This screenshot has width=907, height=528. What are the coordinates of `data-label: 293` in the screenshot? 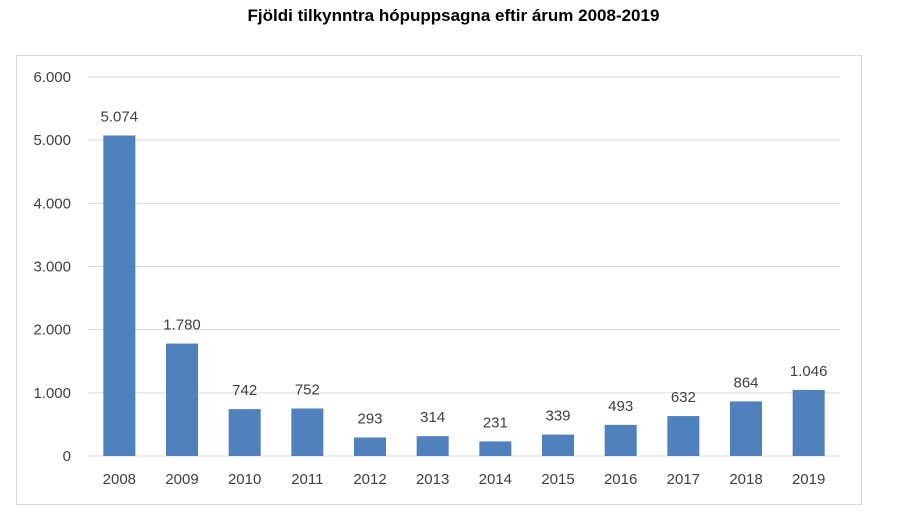 It's located at (369, 418).